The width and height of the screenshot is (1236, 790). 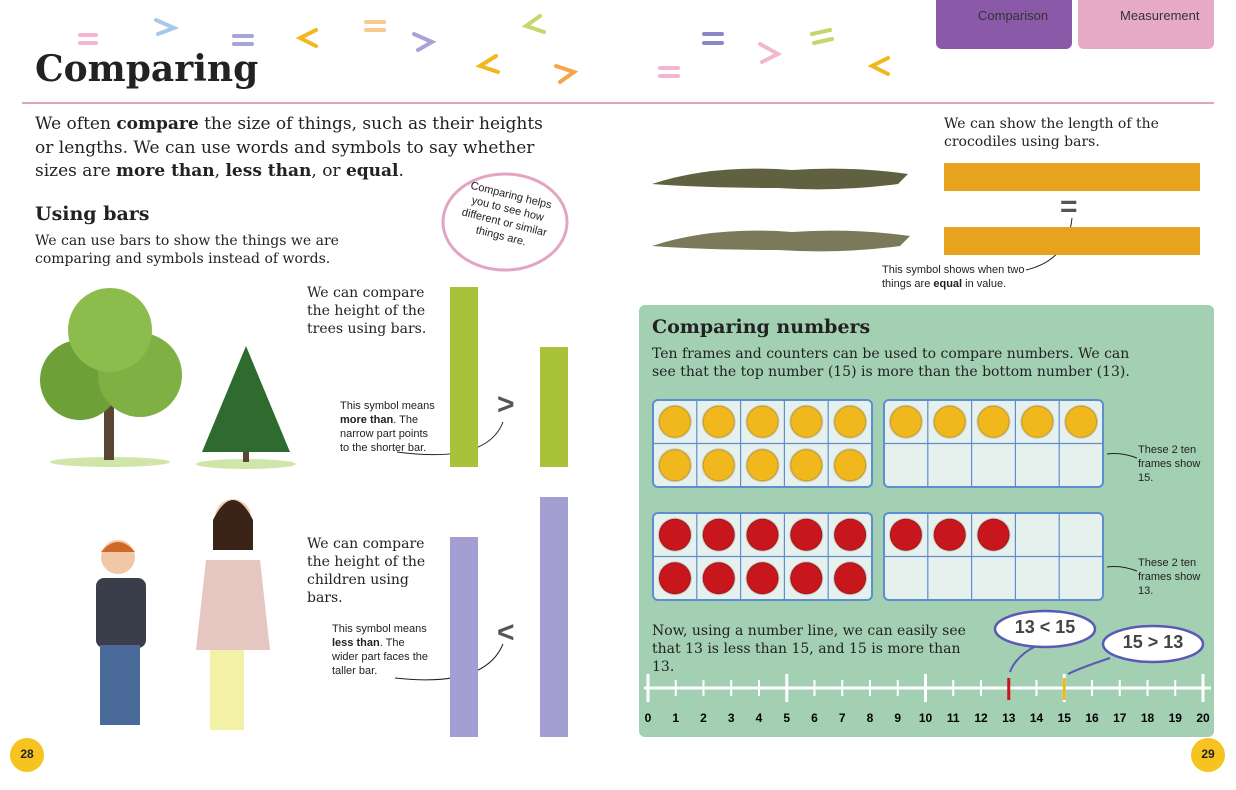 I want to click on tab-label: Measurement, so click(x=1160, y=15).